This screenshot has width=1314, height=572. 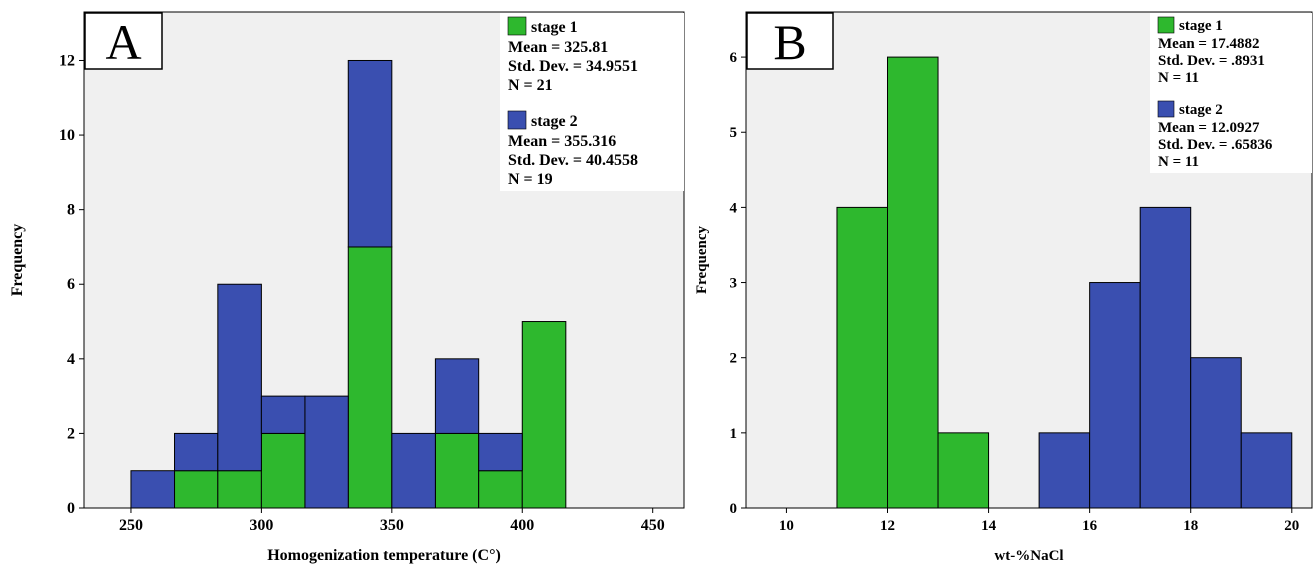 I want to click on legend-stat: Mean = 12.0927, so click(x=1209, y=128).